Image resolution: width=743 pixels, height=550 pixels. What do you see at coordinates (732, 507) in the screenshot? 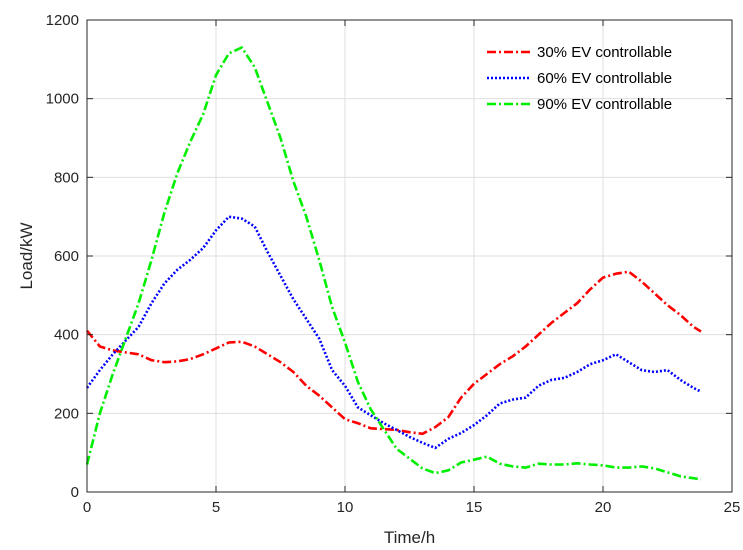
I see `x-tick-label: 25` at bounding box center [732, 507].